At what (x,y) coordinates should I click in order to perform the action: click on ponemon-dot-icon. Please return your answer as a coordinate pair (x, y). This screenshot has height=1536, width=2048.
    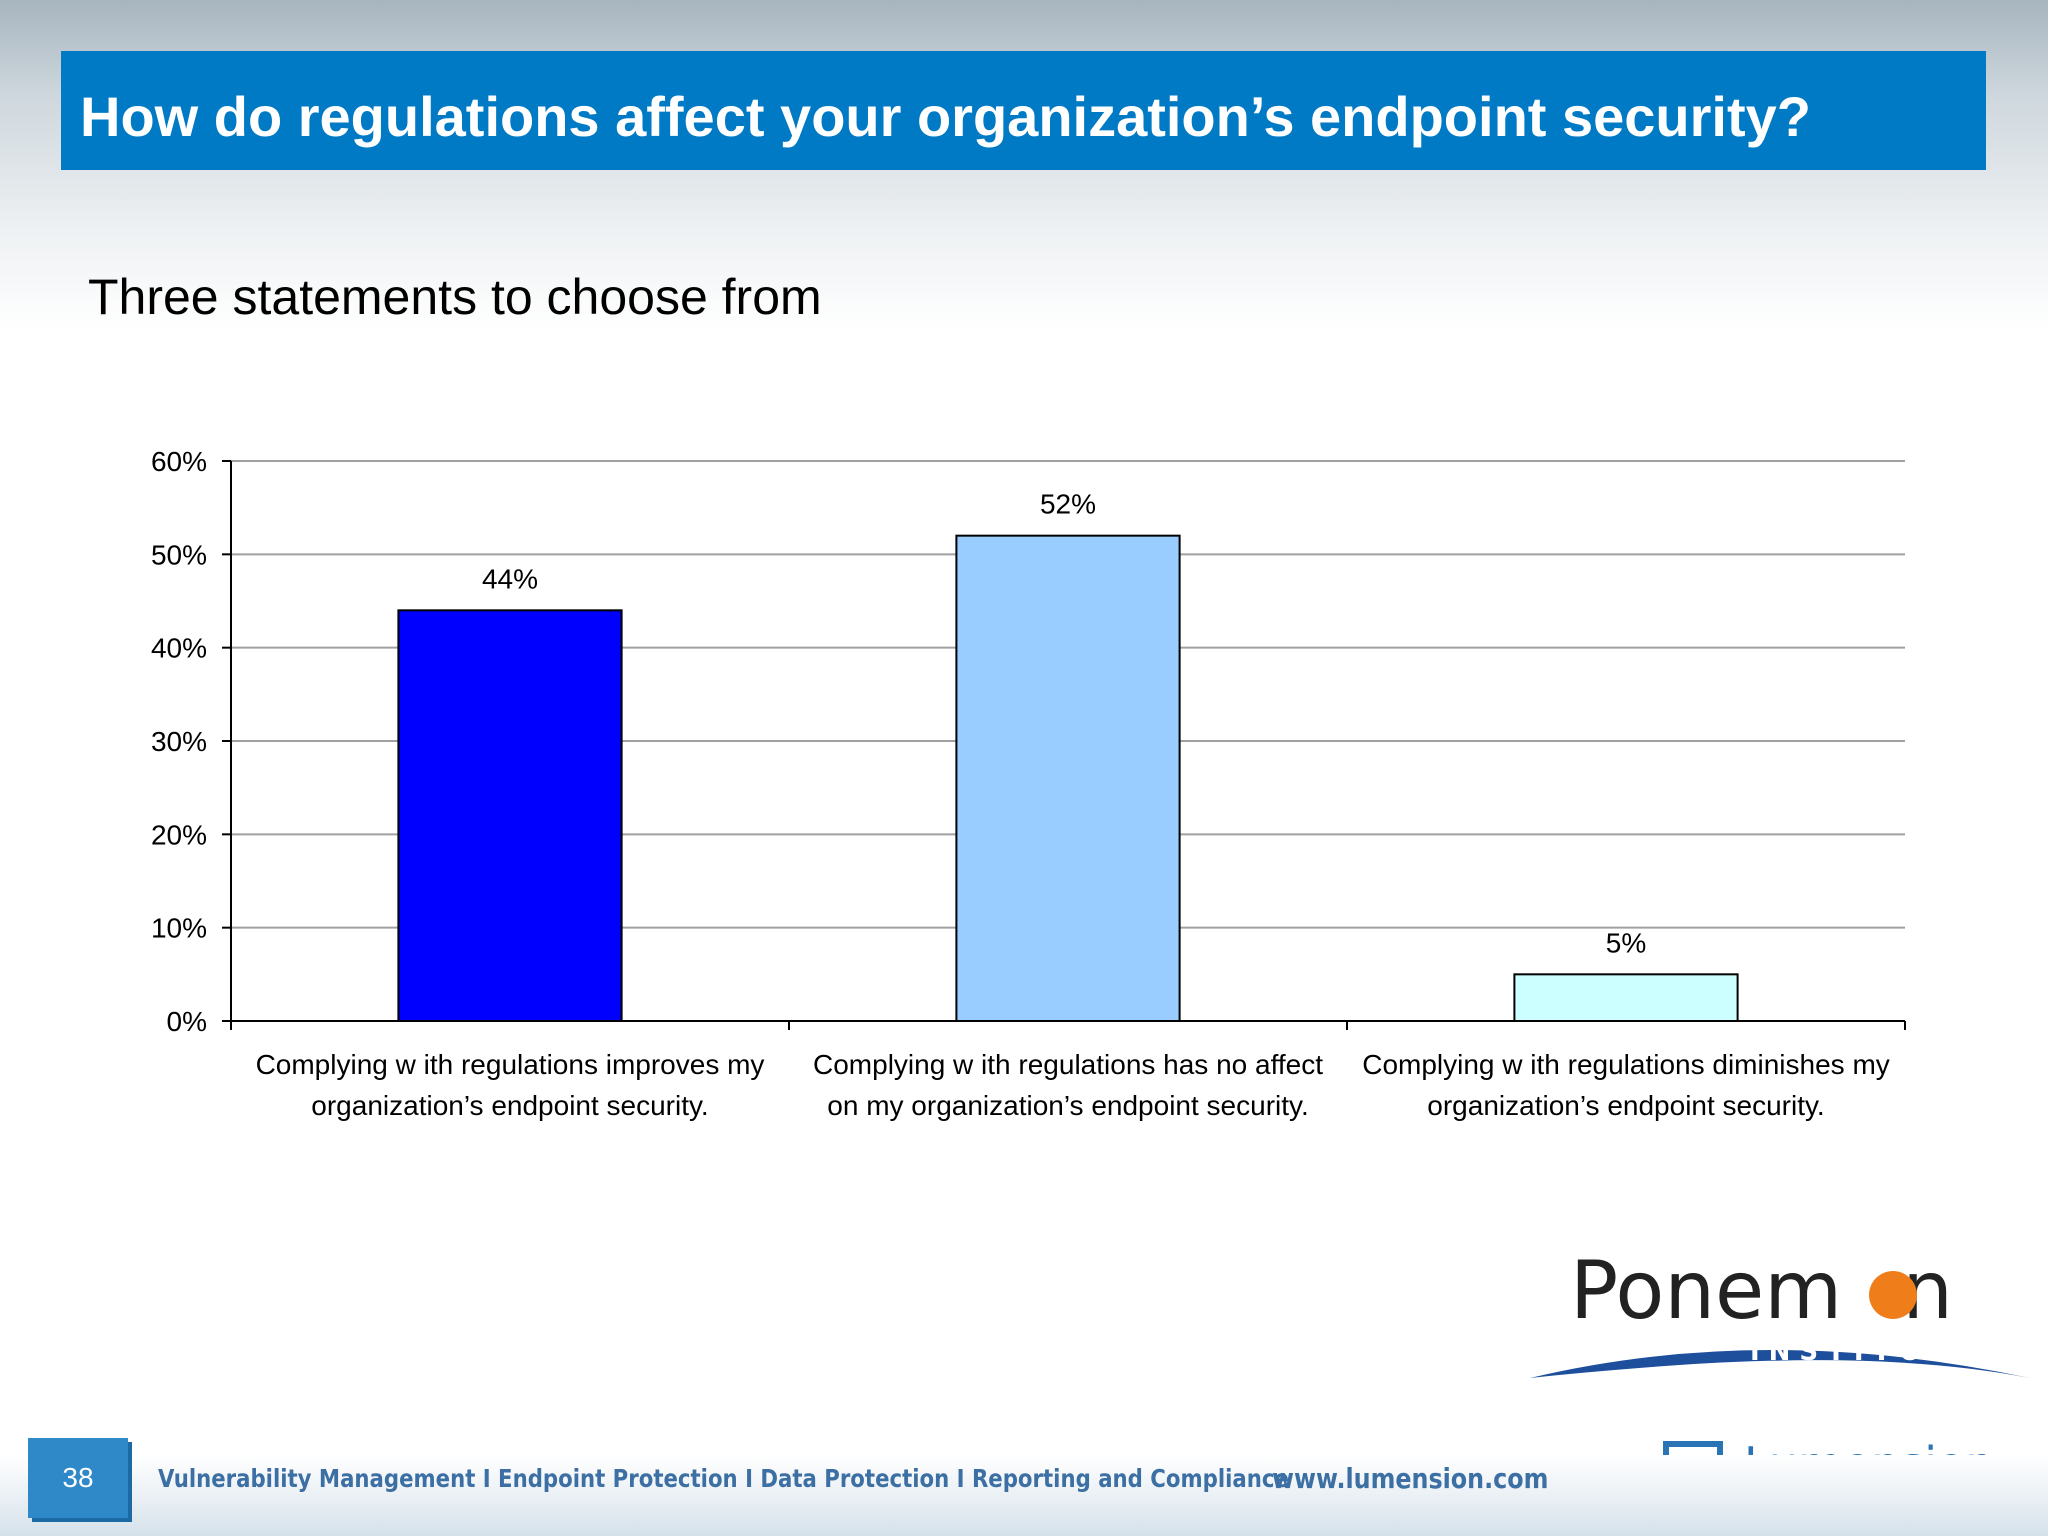
    Looking at the image, I should click on (1893, 1295).